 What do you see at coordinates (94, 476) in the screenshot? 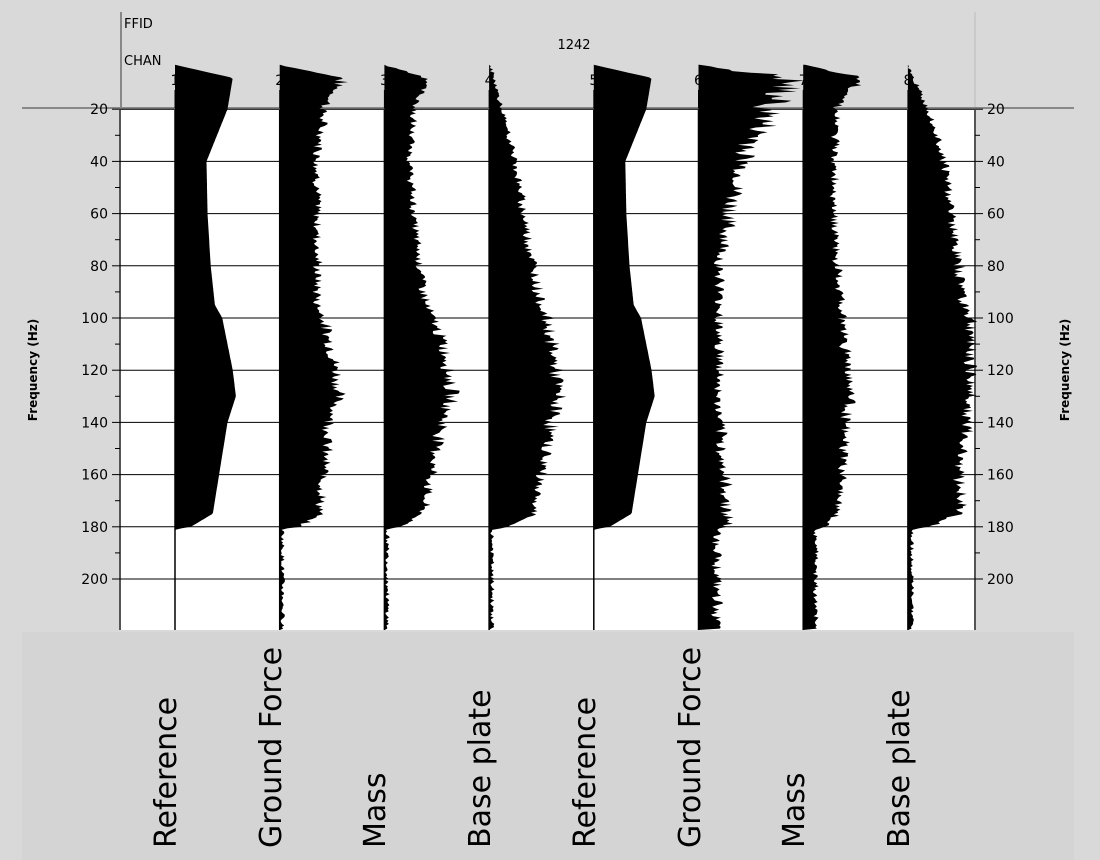
I see `y-tick-label-left: 160` at bounding box center [94, 476].